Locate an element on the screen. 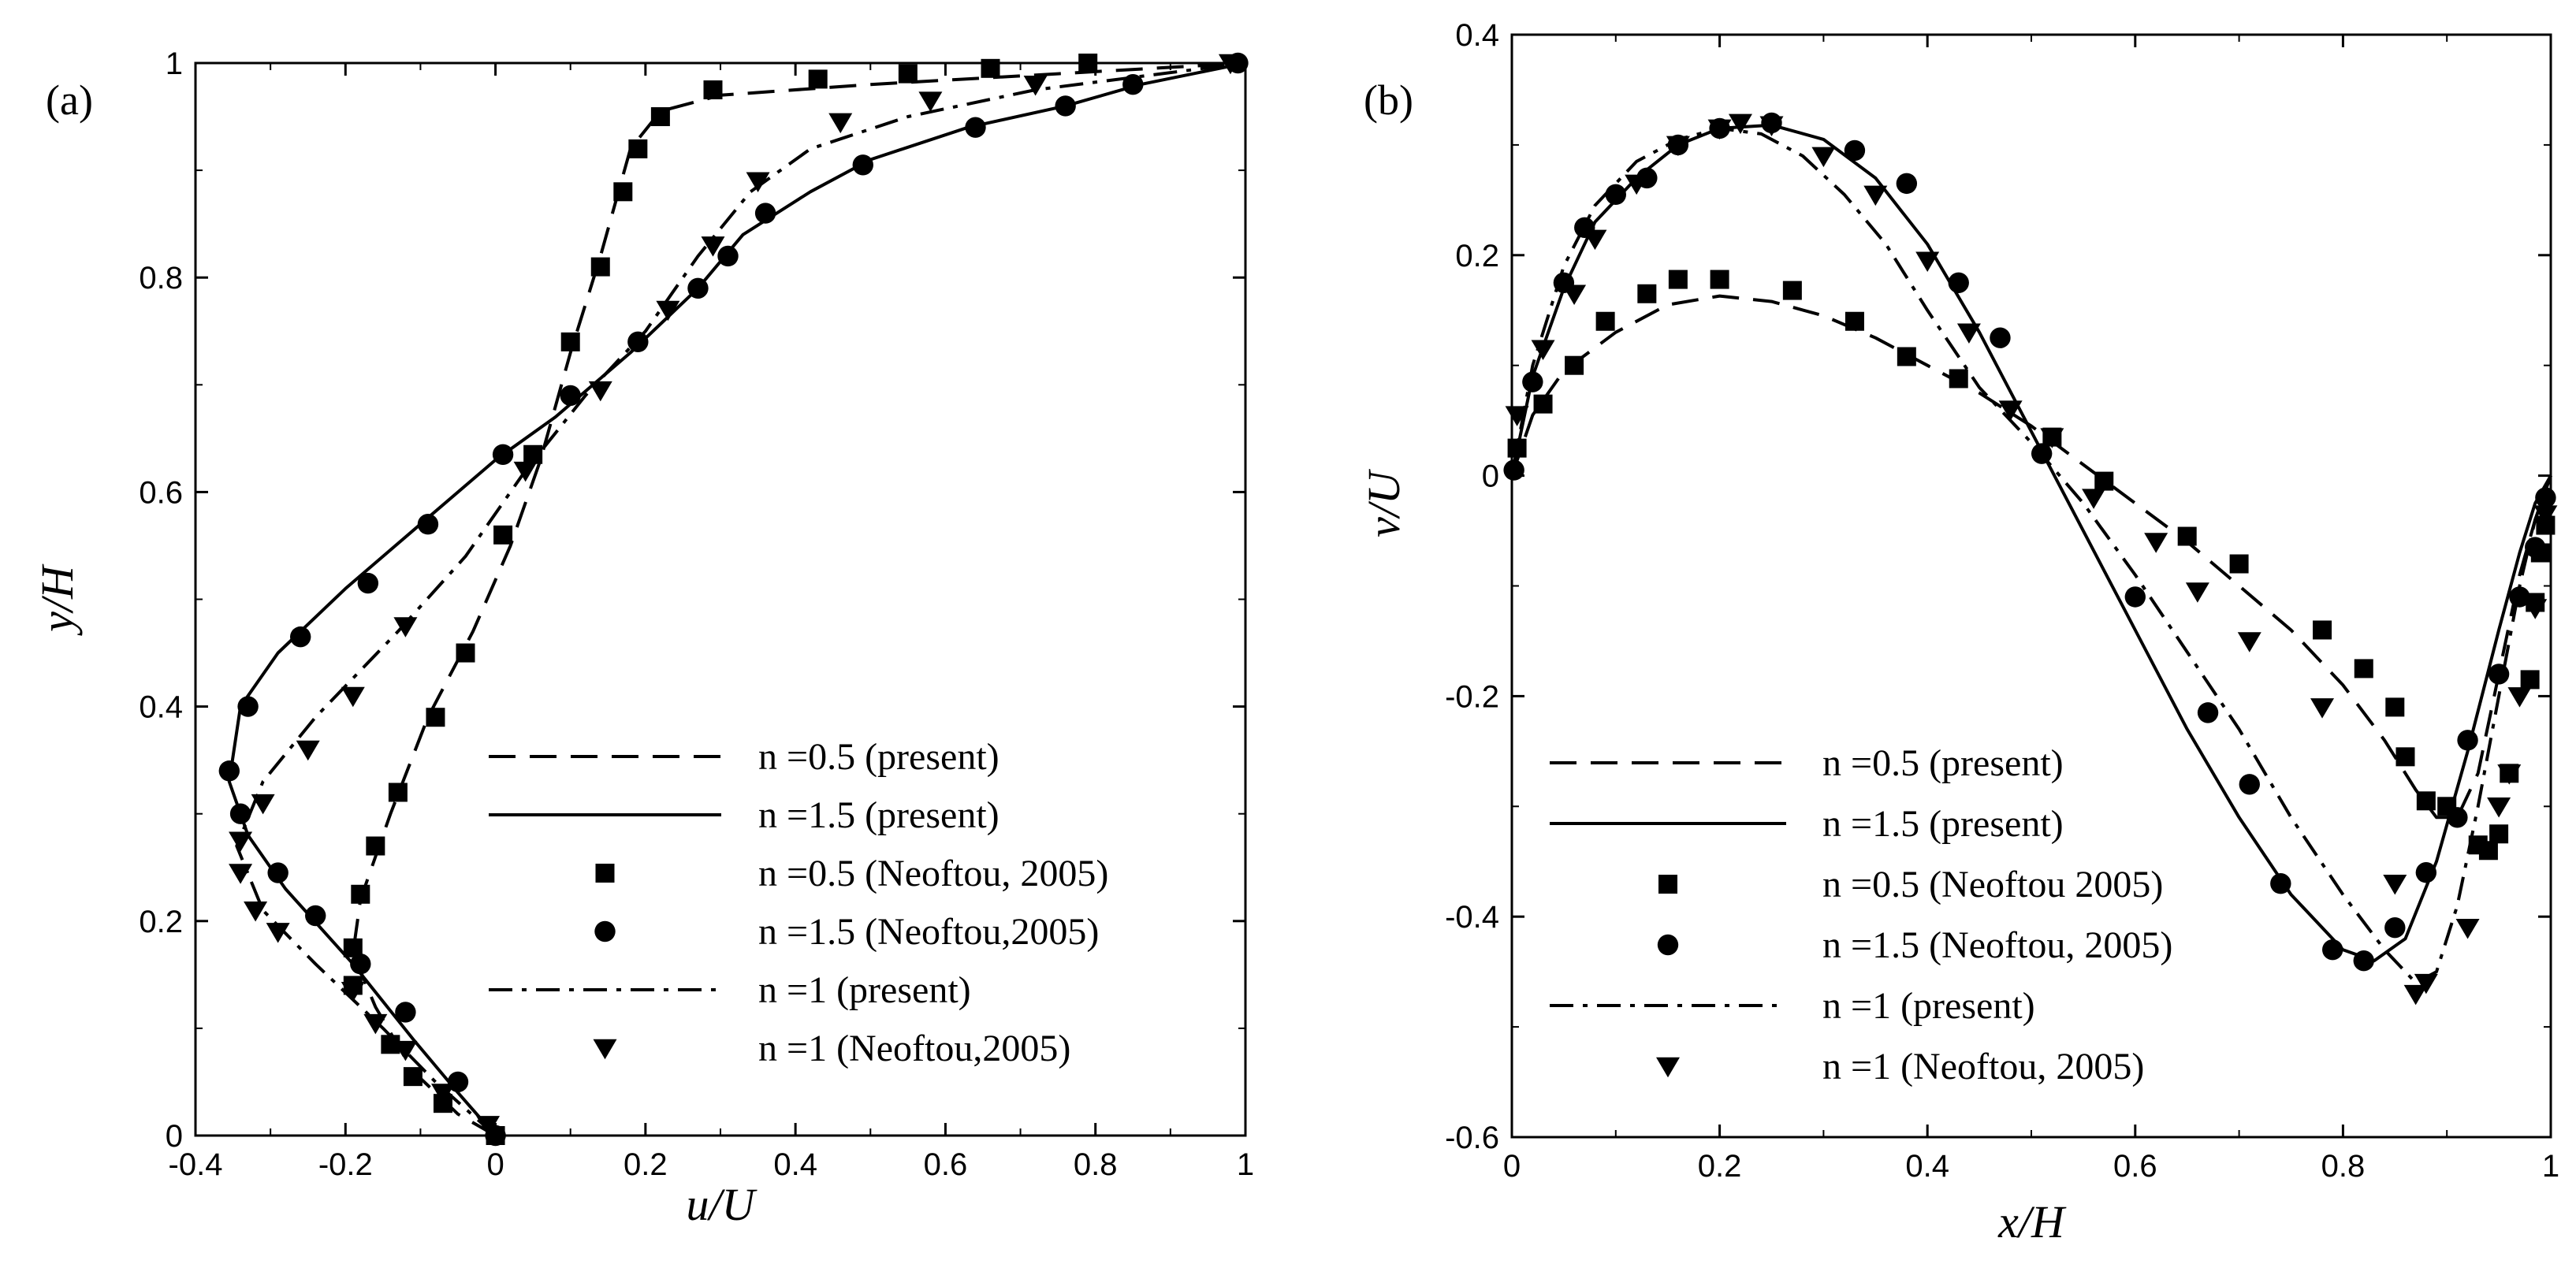 This screenshot has width=2576, height=1264. y-tick-label: 0 is located at coordinates (174, 1136).